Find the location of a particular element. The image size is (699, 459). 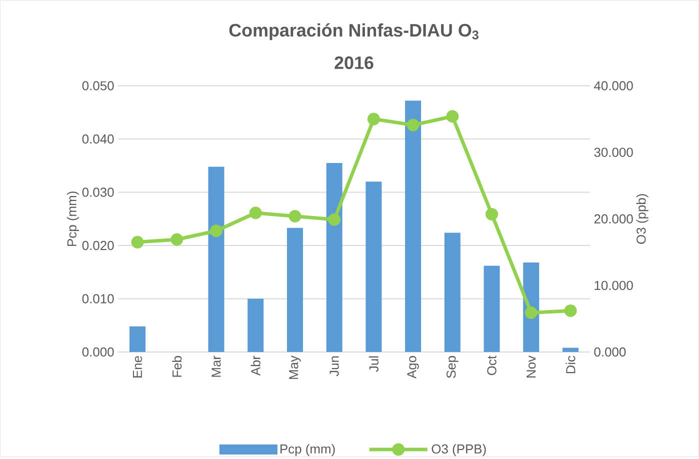

x-tick-label: May is located at coordinates (295, 367).